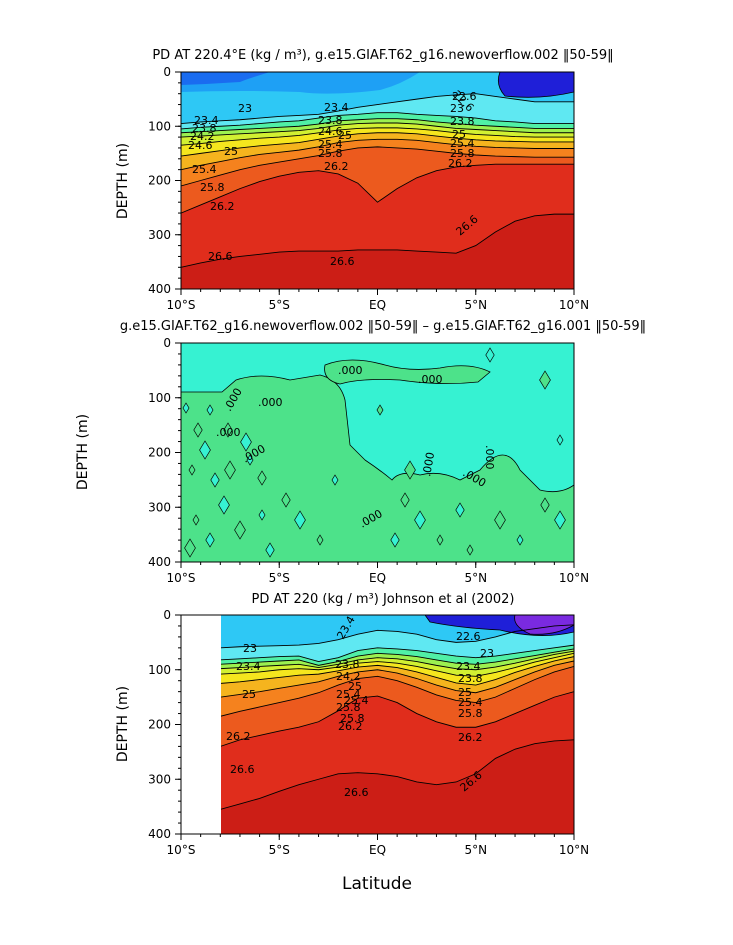 The width and height of the screenshot is (733, 945). Describe the element at coordinates (475, 578) in the screenshot. I see `x-tick-label: 5°N` at that location.